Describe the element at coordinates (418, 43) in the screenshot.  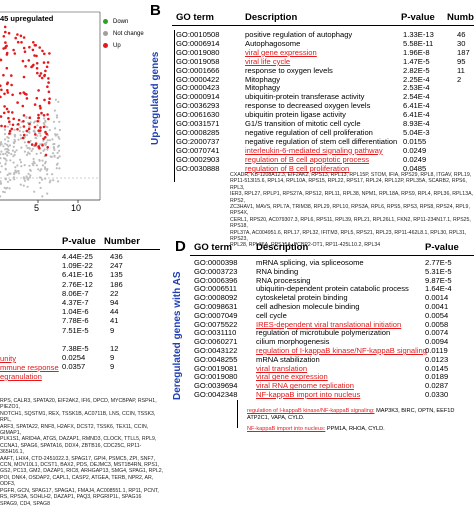
I see `p-value: 5.58E-11` at that location.